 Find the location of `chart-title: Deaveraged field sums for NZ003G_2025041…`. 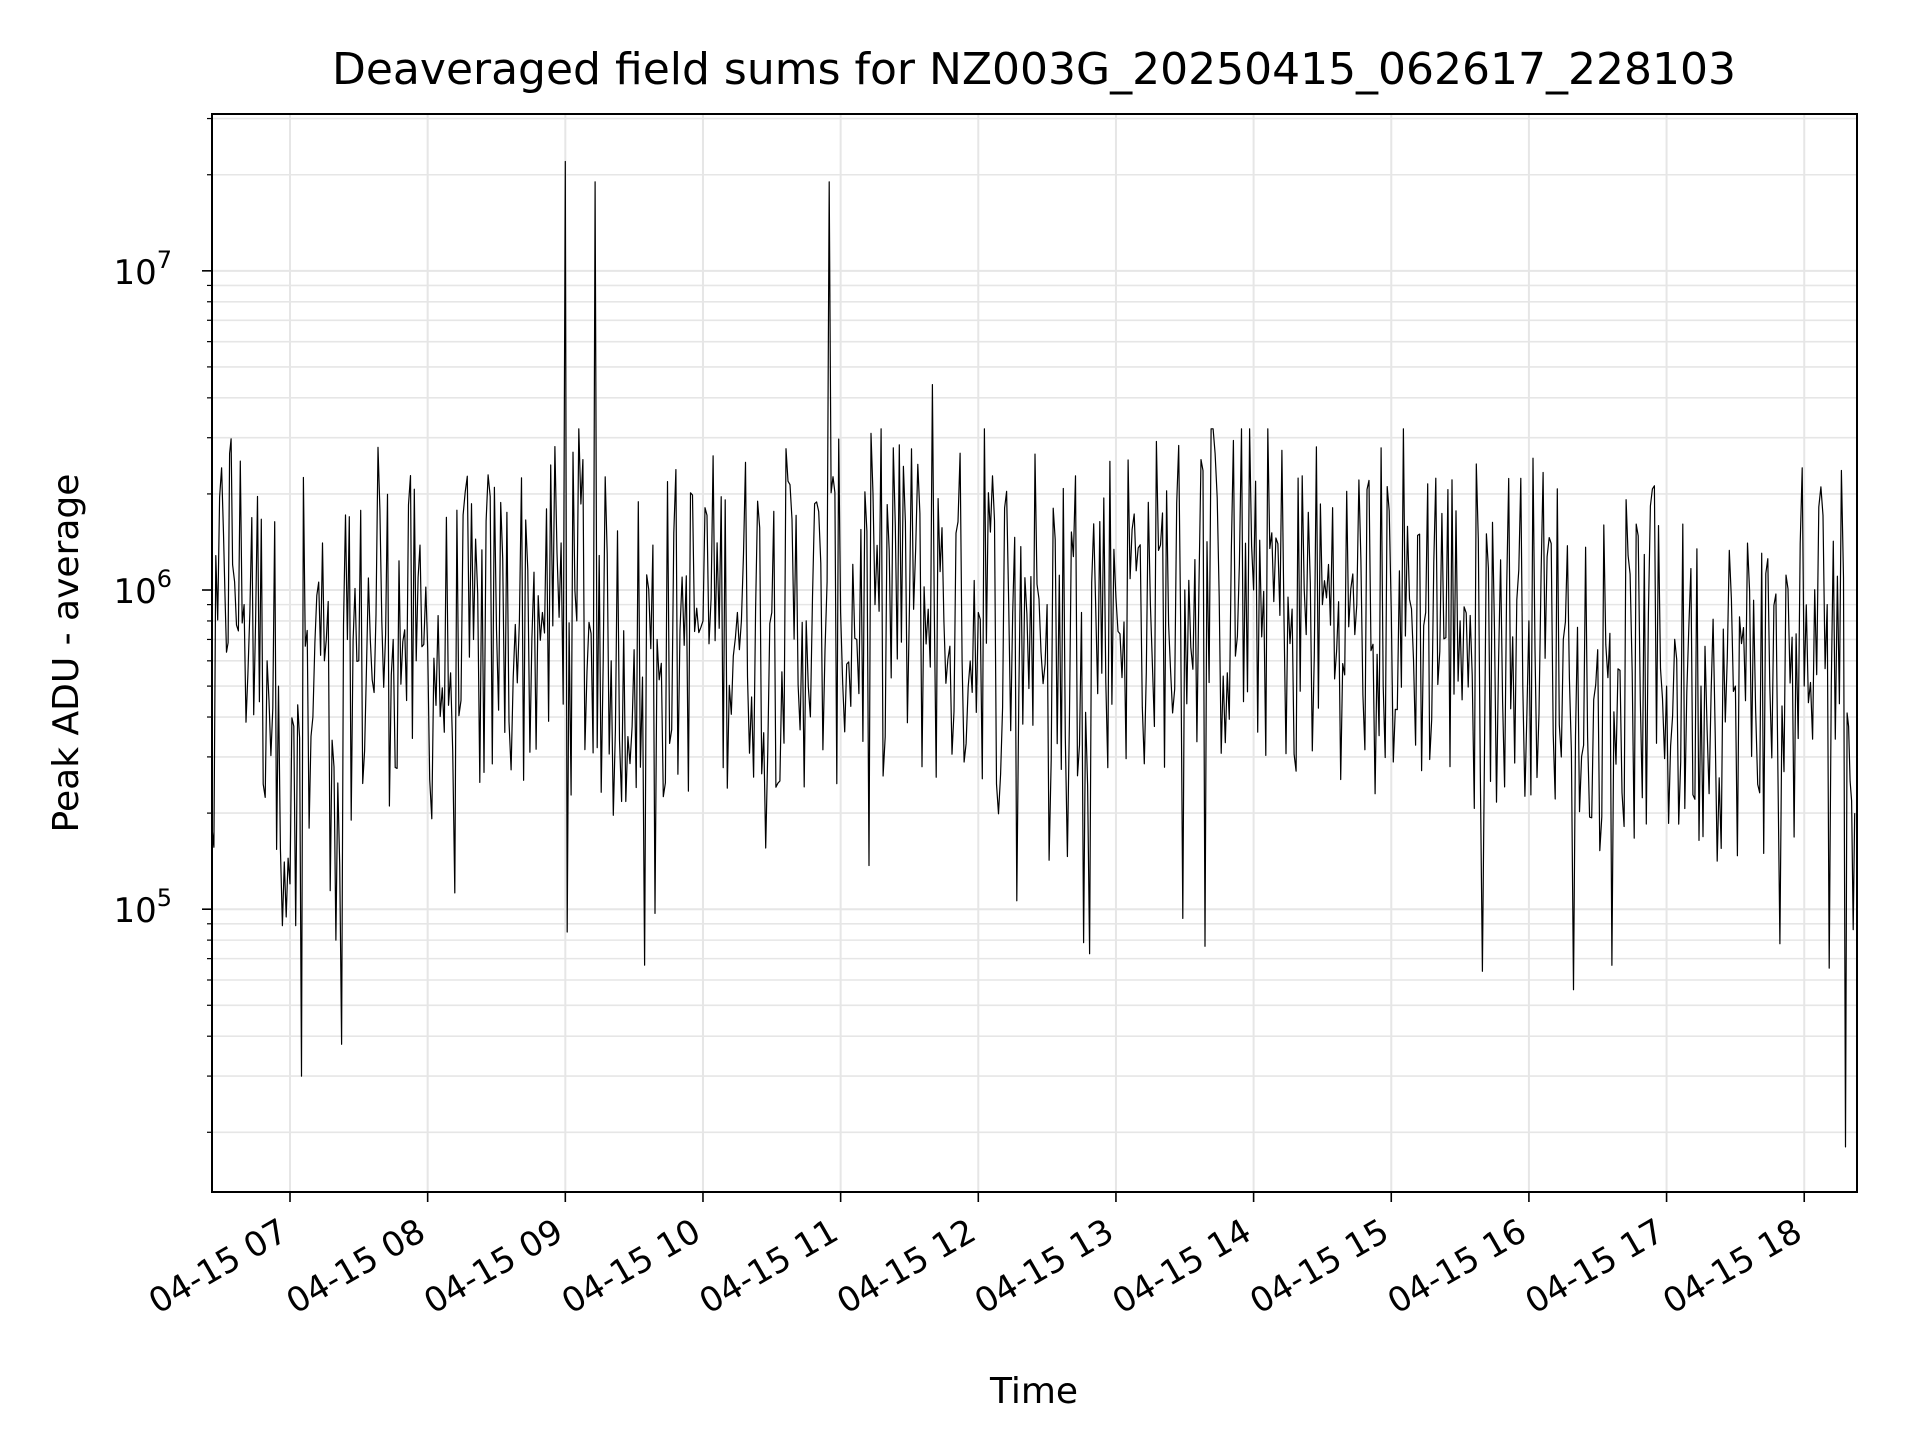

chart-title: Deaveraged field sums for NZ003G_2025041… is located at coordinates (1034, 69).